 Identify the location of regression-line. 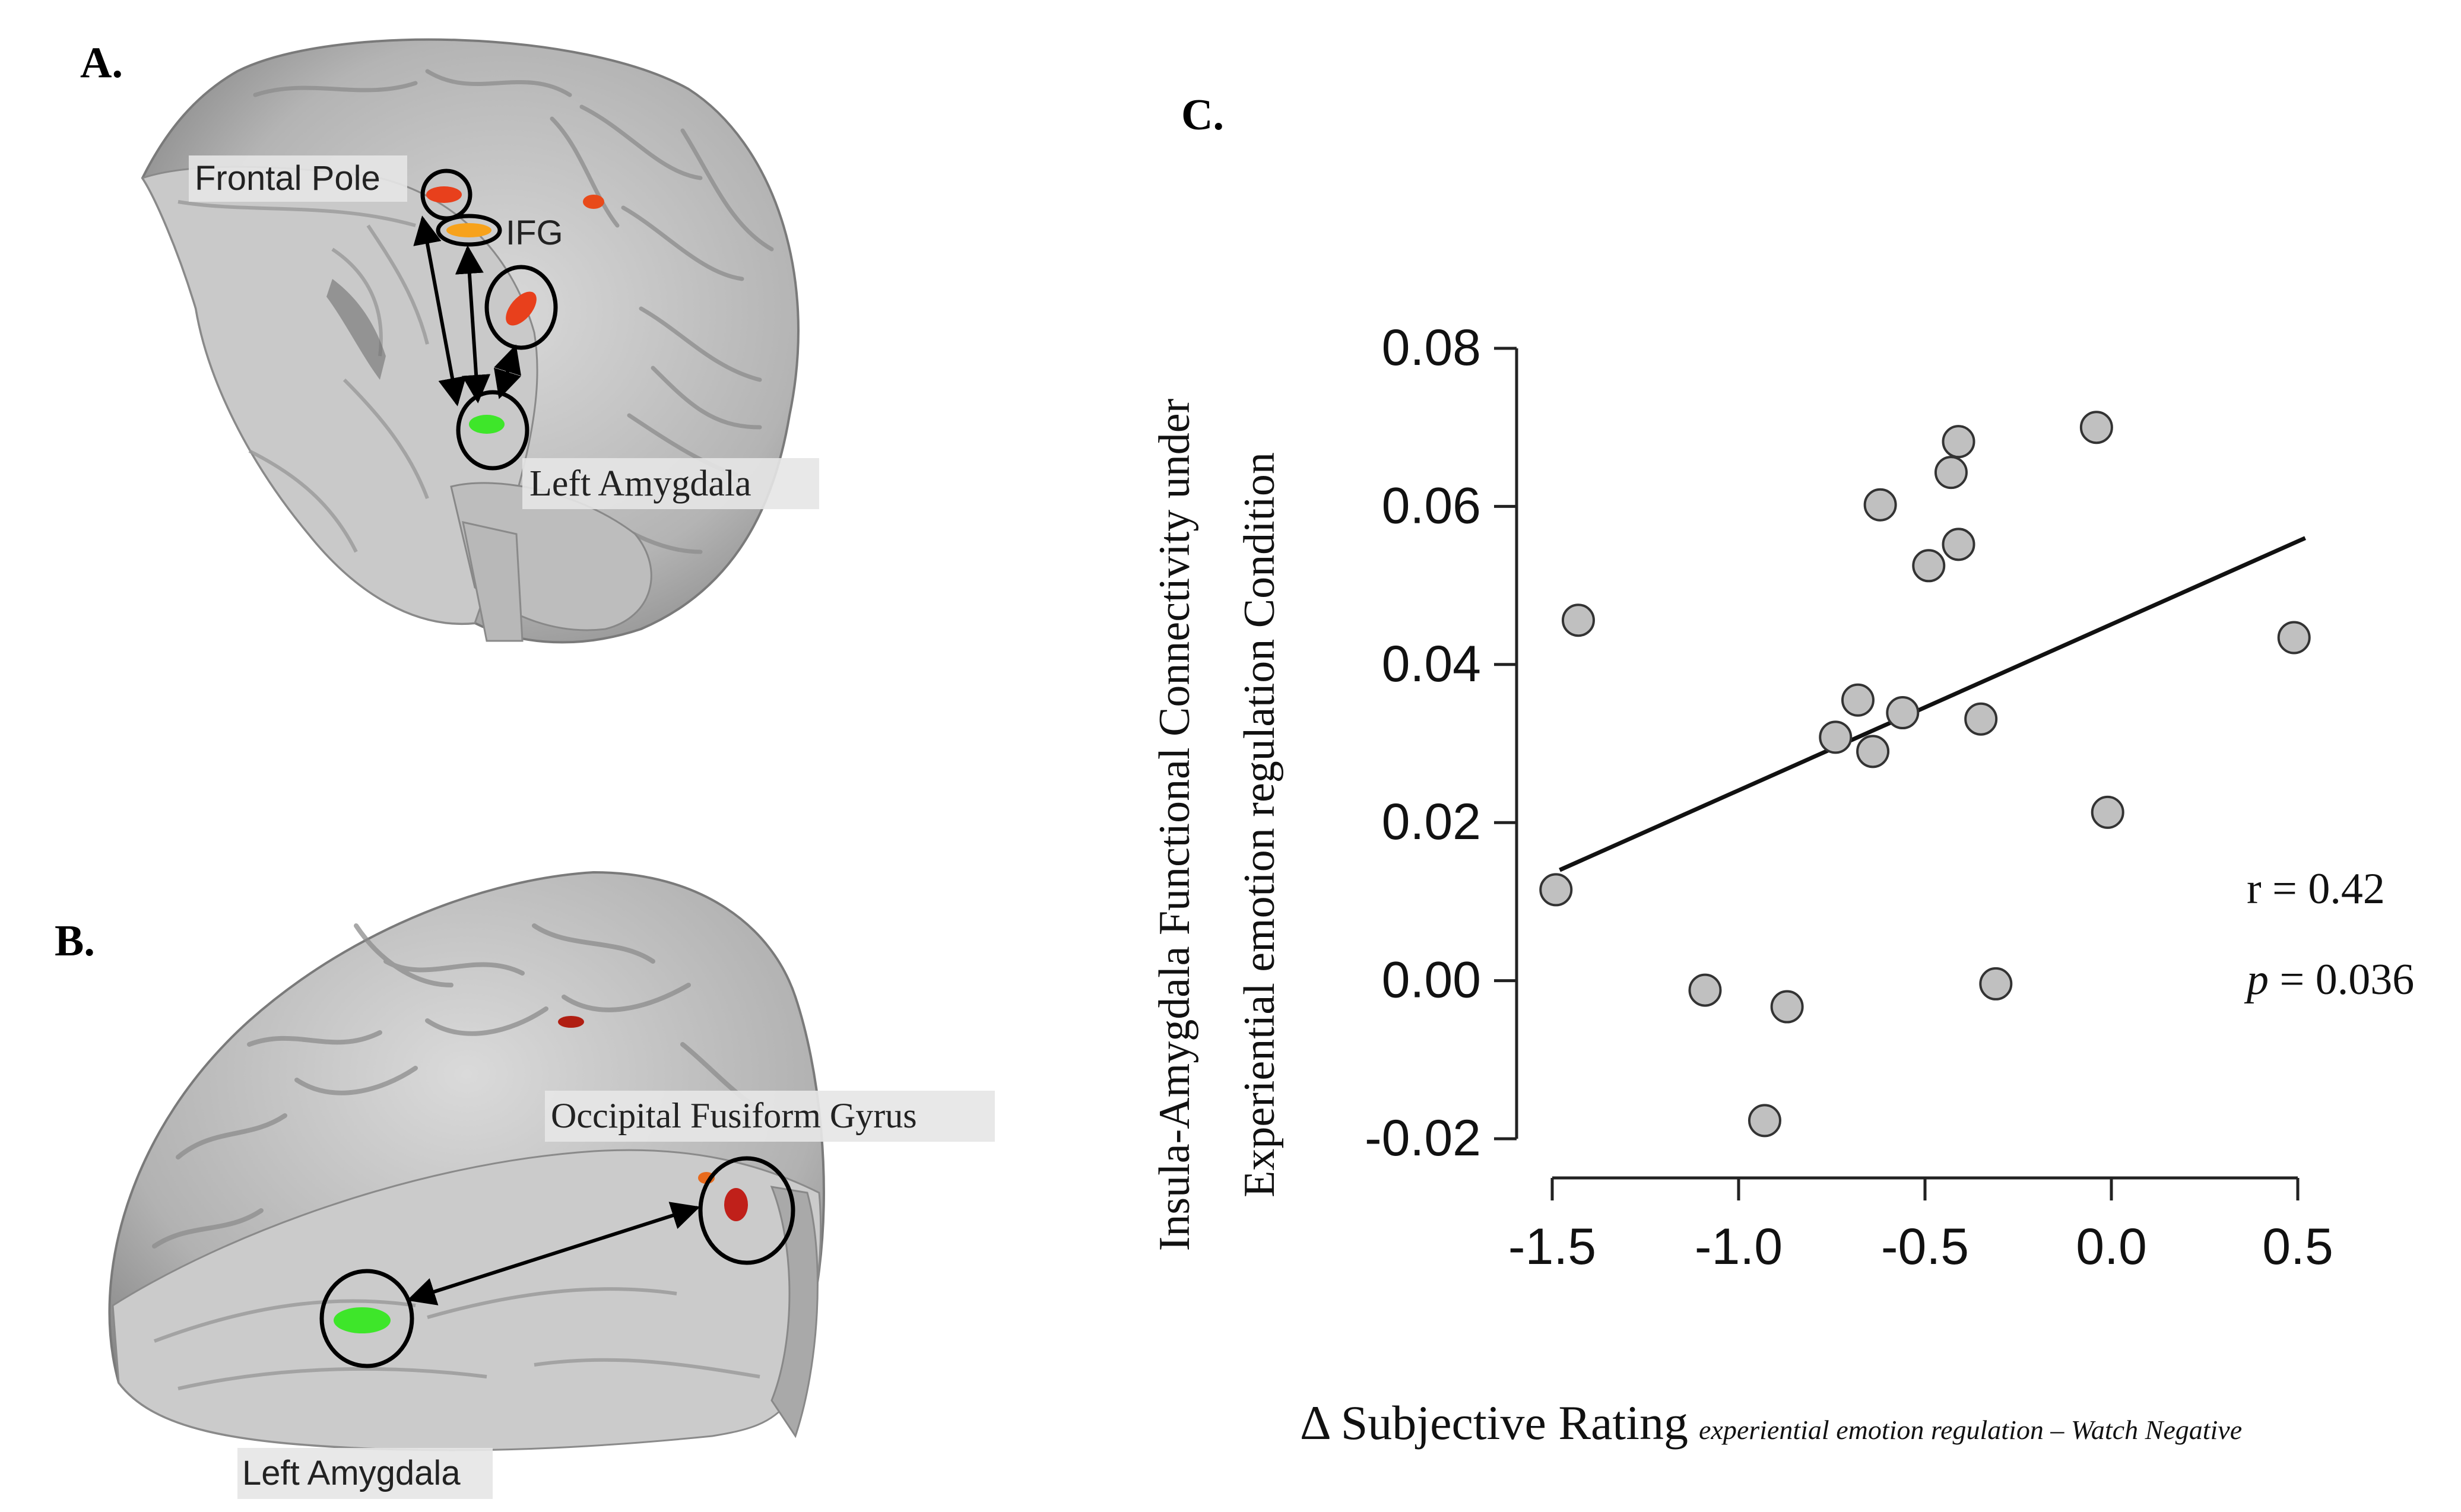
(1932, 704).